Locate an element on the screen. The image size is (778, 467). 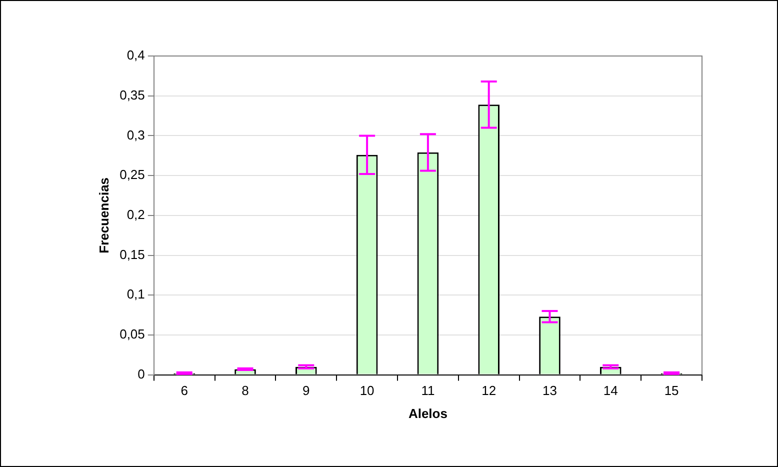
x-tick-label: 8 is located at coordinates (245, 390).